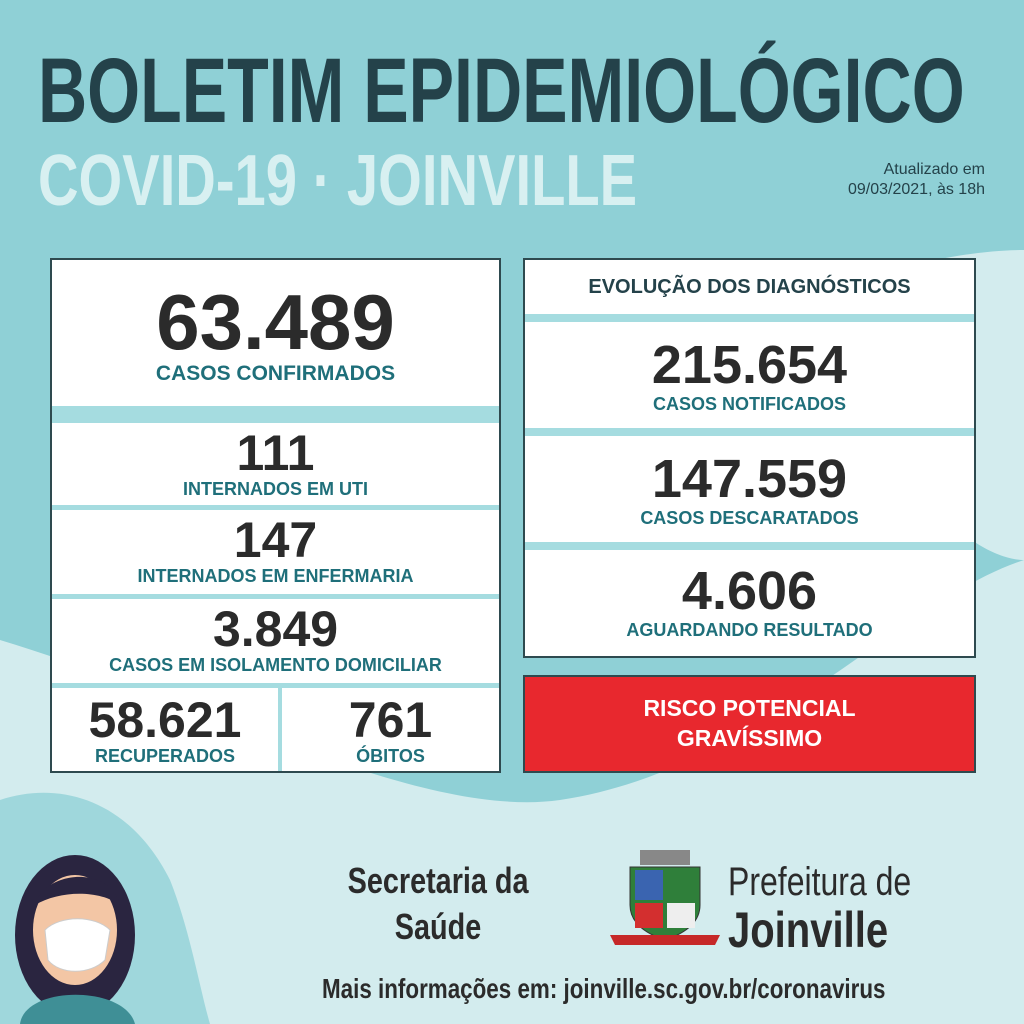 Image resolution: width=1024 pixels, height=1024 pixels. I want to click on secretaria-line: Secretaria da, so click(438, 880).